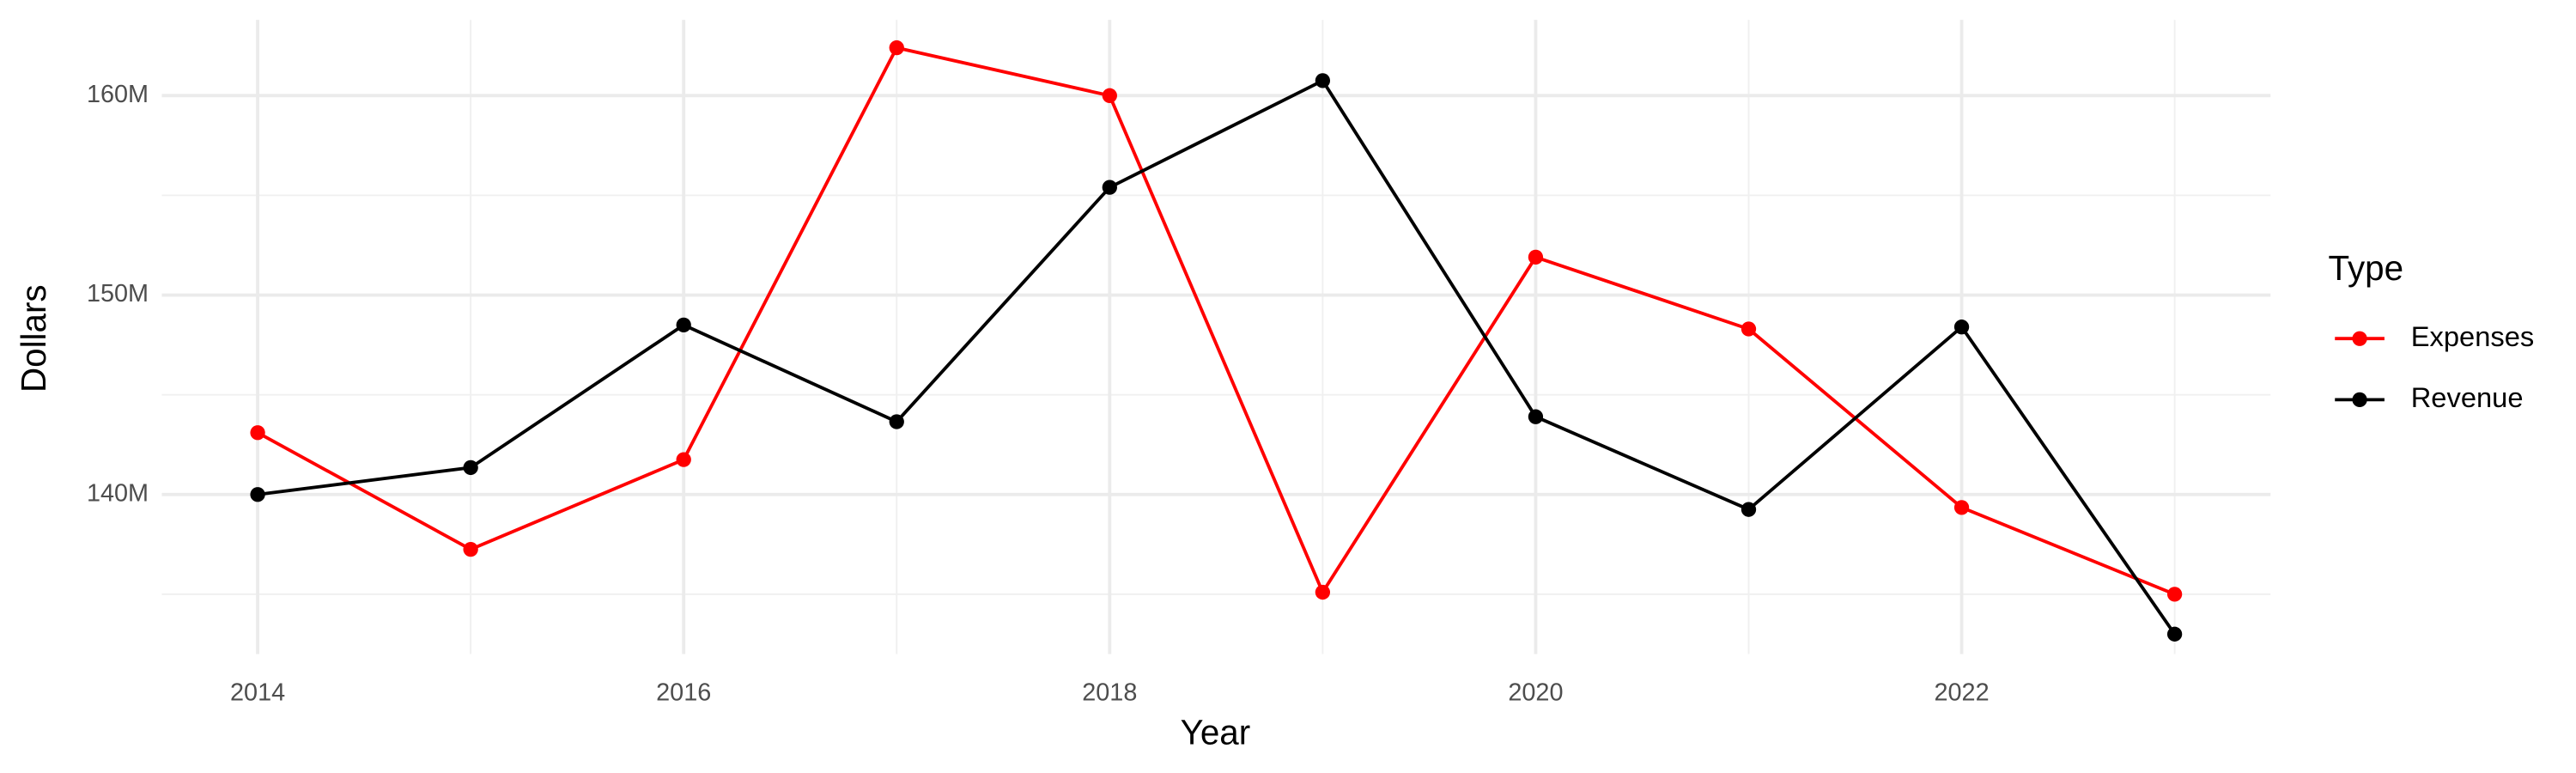 This screenshot has height=773, width=2576. Describe the element at coordinates (118, 293) in the screenshot. I see `y-tick-label: 150M` at that location.